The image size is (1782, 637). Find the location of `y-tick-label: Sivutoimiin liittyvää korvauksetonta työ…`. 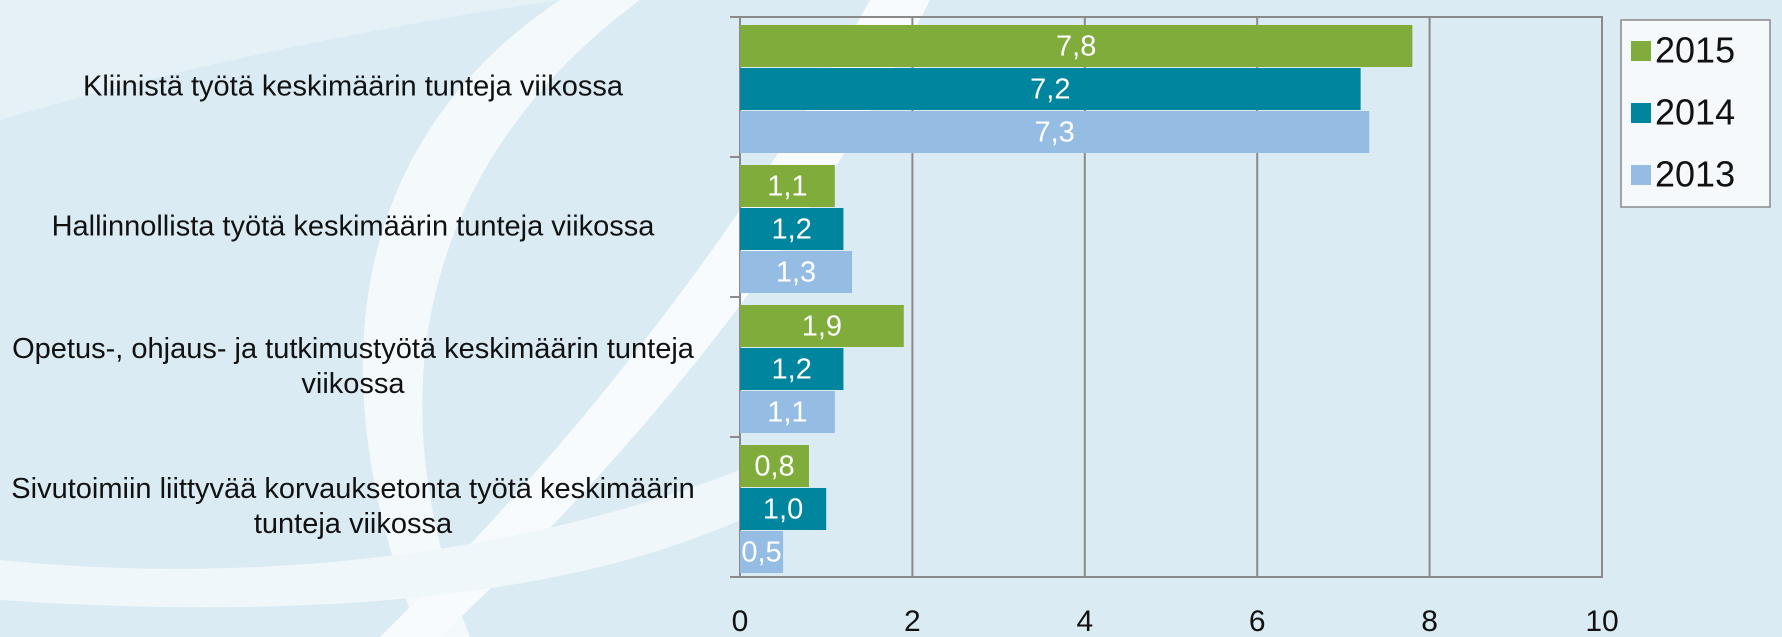

y-tick-label: Sivutoimiin liittyvää korvauksetonta työ… is located at coordinates (353, 506).